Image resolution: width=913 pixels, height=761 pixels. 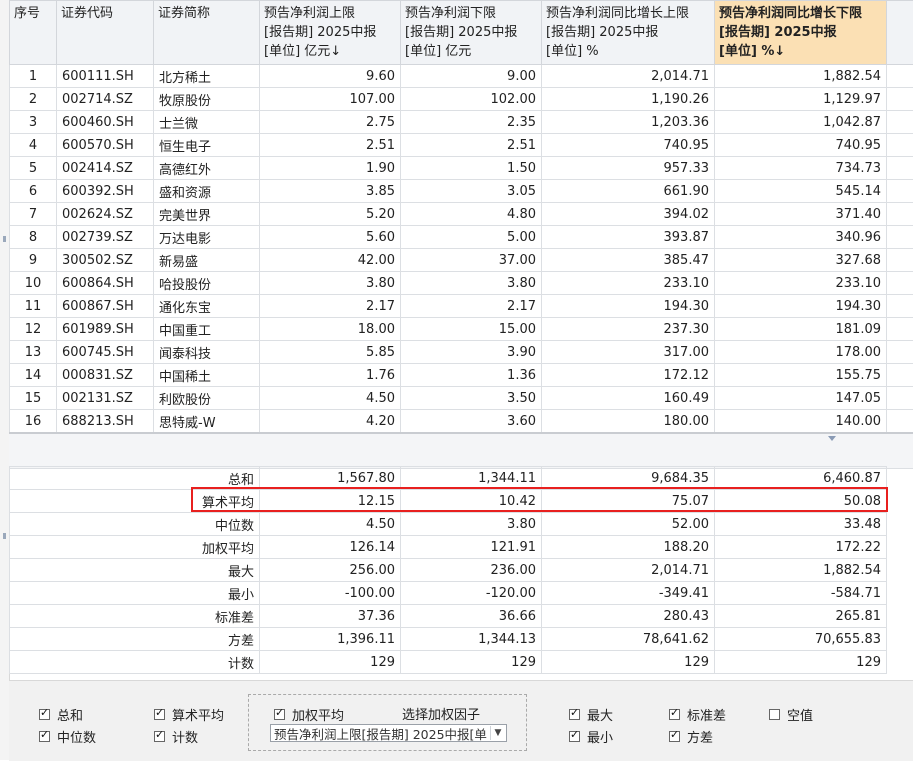 I want to click on cell-growth-lower: 140.00, so click(x=801, y=421).